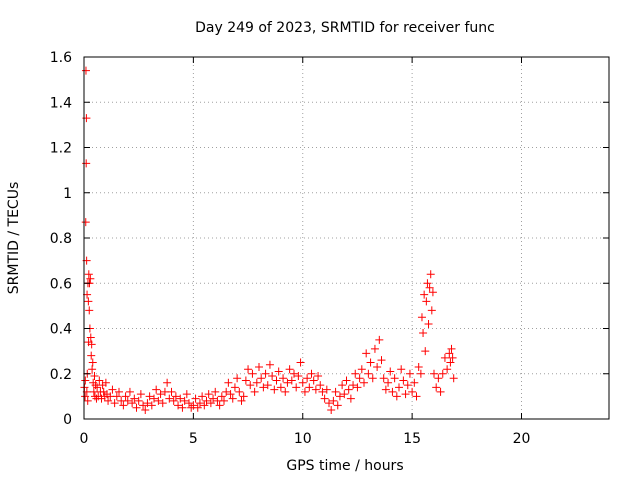  What do you see at coordinates (61, 103) in the screenshot?
I see `y-tick-label: 1.4` at bounding box center [61, 103].